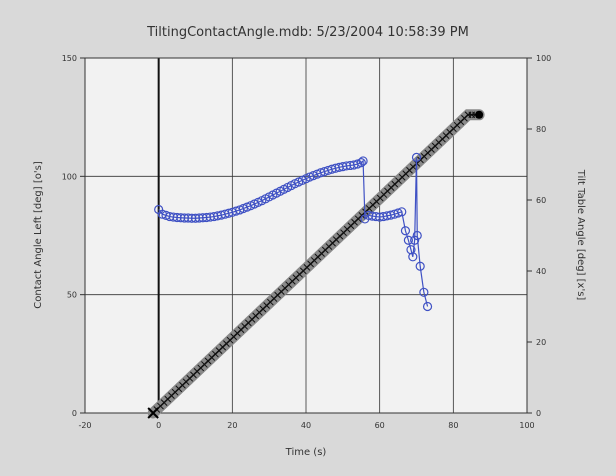 This screenshot has width=616, height=476. Describe the element at coordinates (580, 235) in the screenshot. I see `y-axis-right-label: Tilt Table Angle [deg] [x's]` at that location.